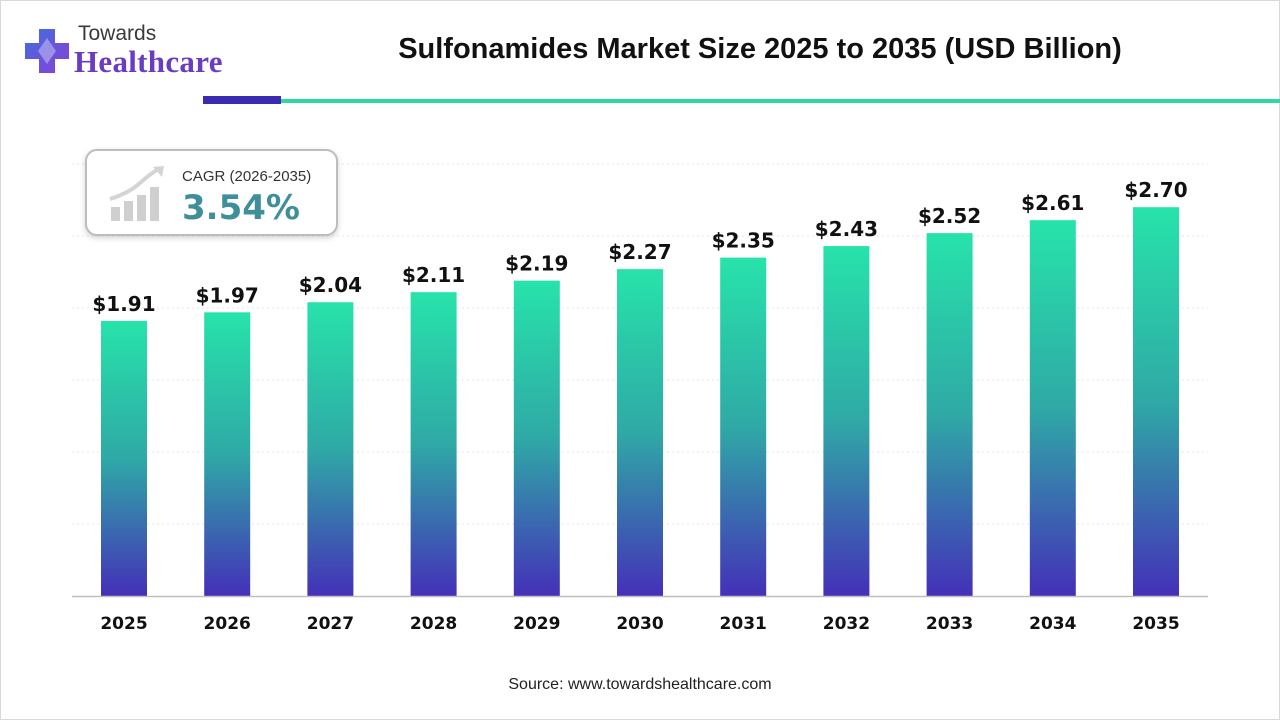 The width and height of the screenshot is (1280, 720). Describe the element at coordinates (1052, 203) in the screenshot. I see `data-label-2034: $2.61` at that location.